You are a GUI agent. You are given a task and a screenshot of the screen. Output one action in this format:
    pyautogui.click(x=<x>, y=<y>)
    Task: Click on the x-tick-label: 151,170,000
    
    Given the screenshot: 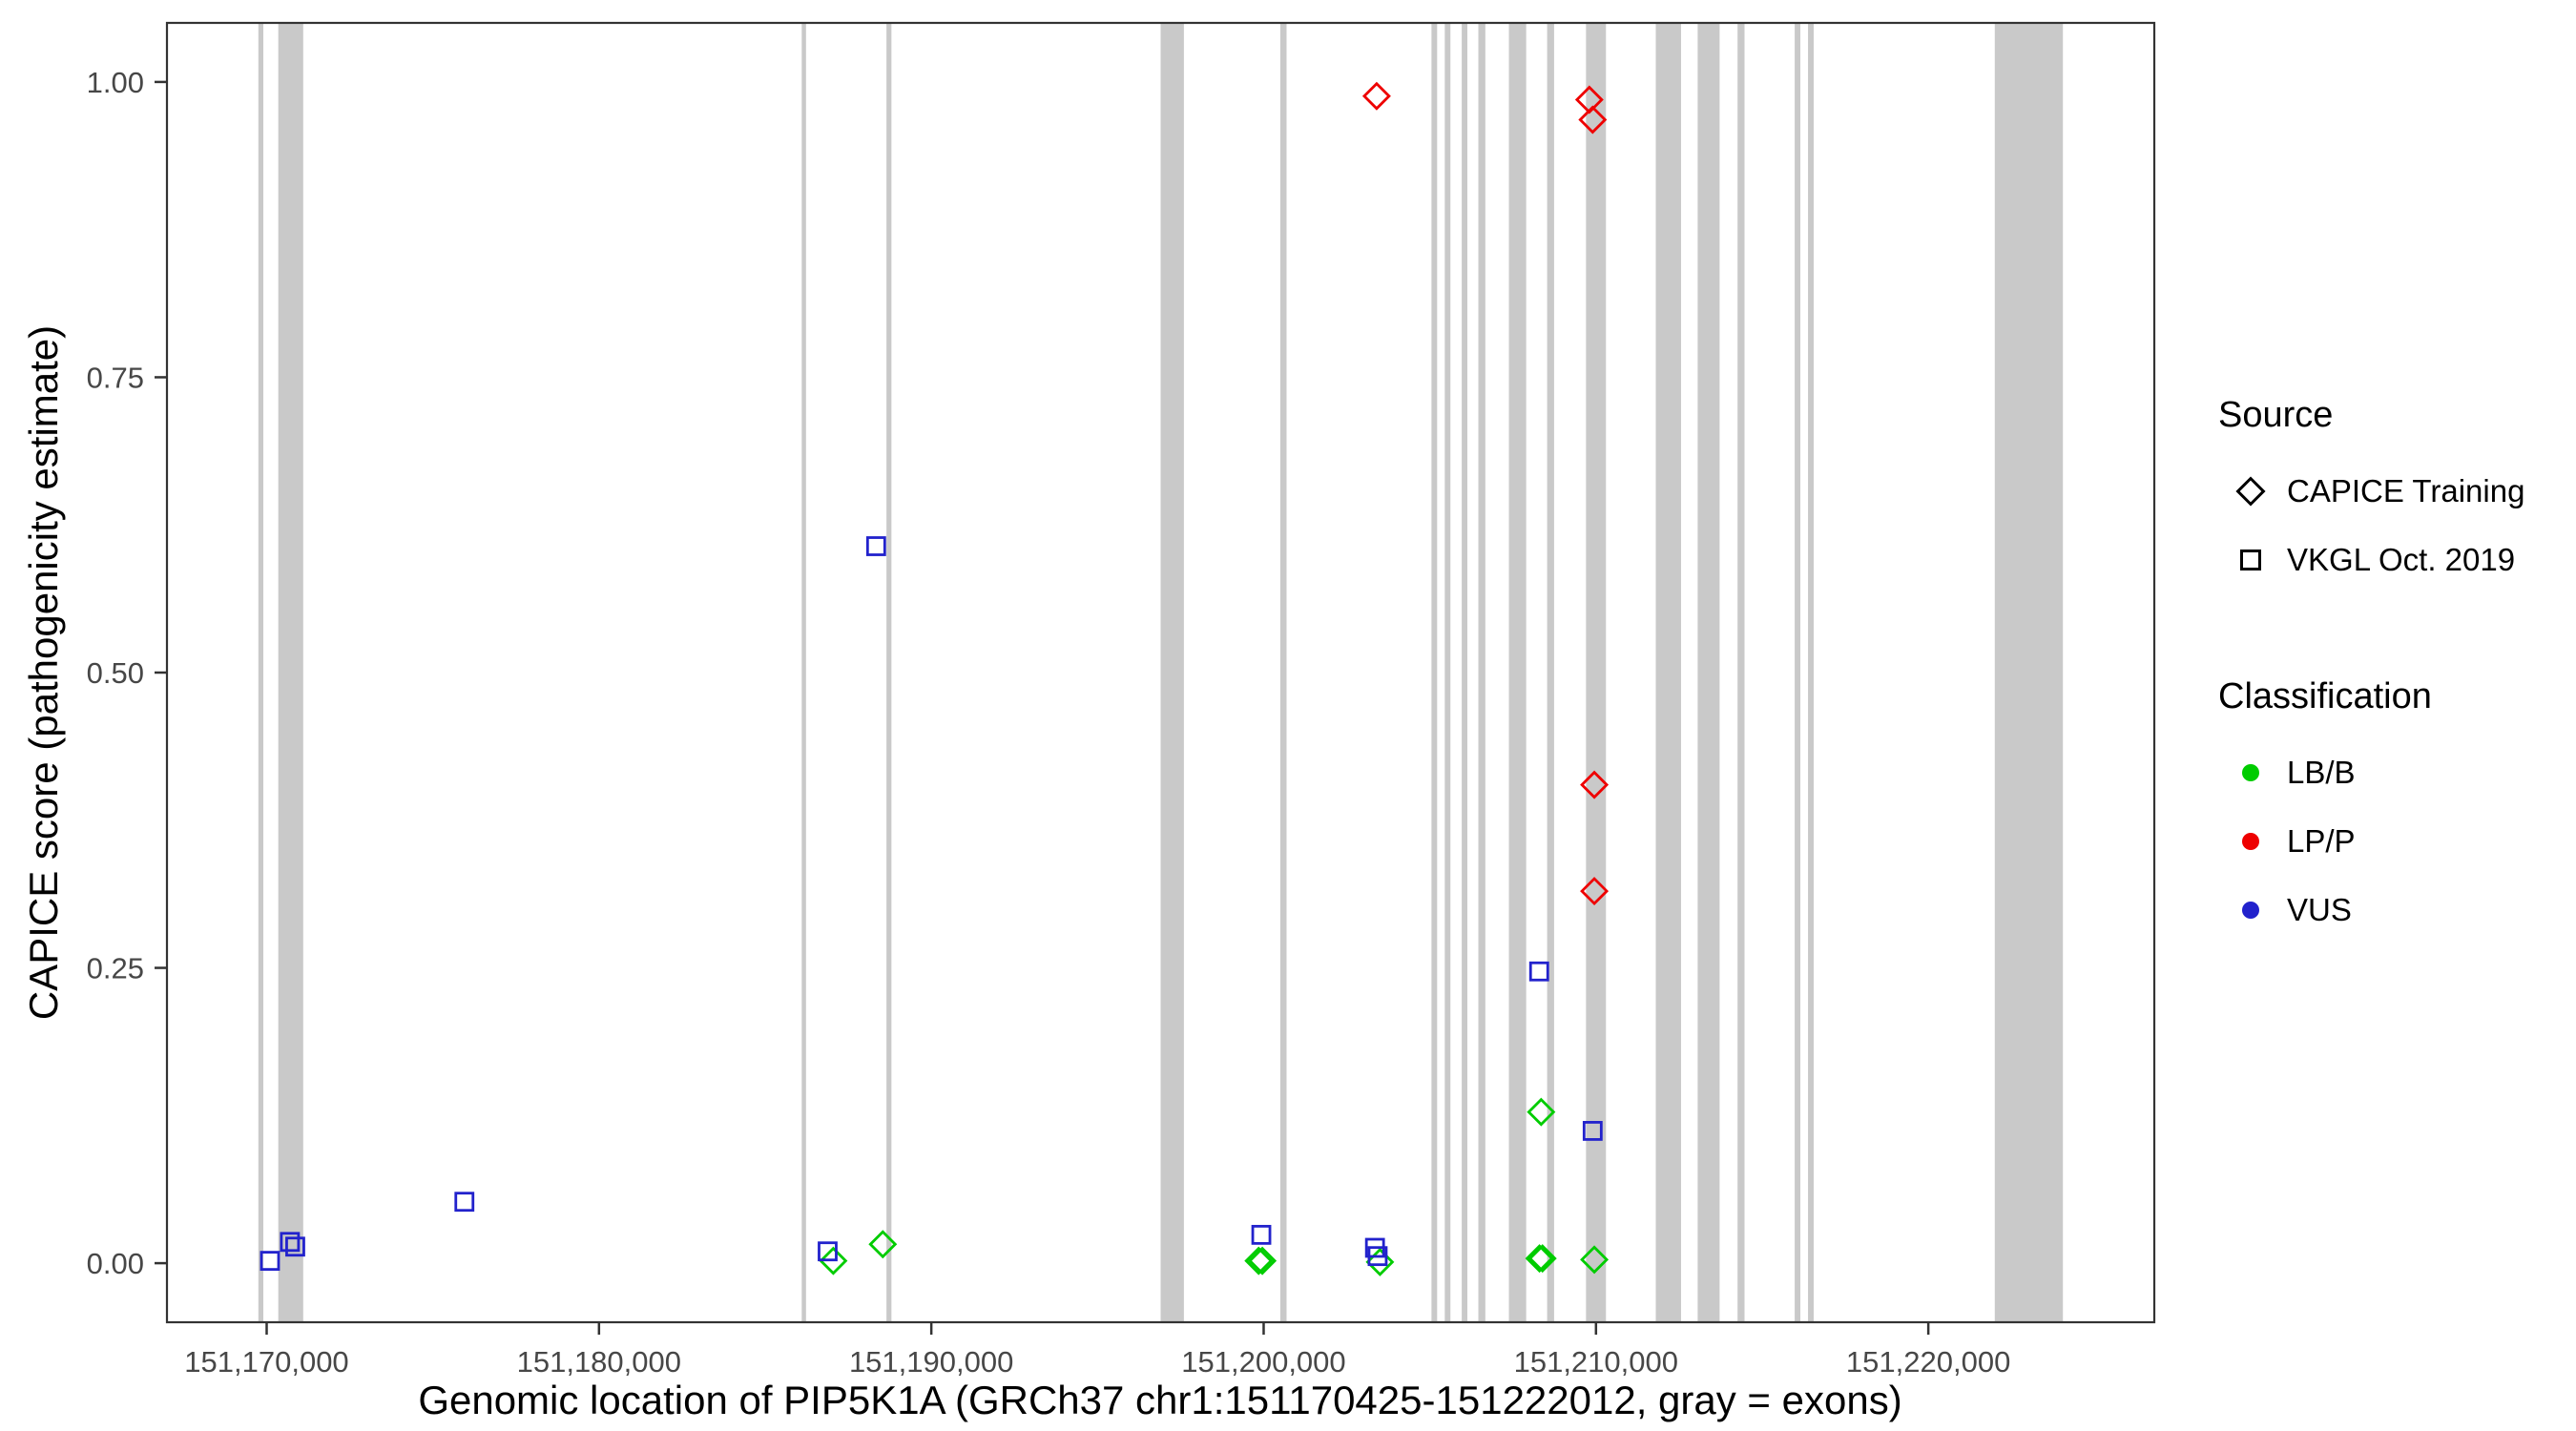 What is the action you would take?
    pyautogui.click(x=266, y=1362)
    